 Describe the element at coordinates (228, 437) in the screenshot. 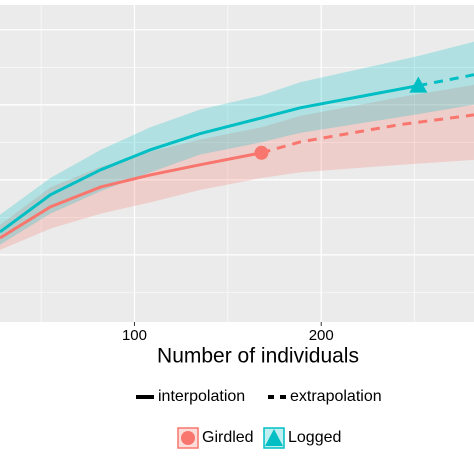

I see `legend-label: Girdled` at that location.